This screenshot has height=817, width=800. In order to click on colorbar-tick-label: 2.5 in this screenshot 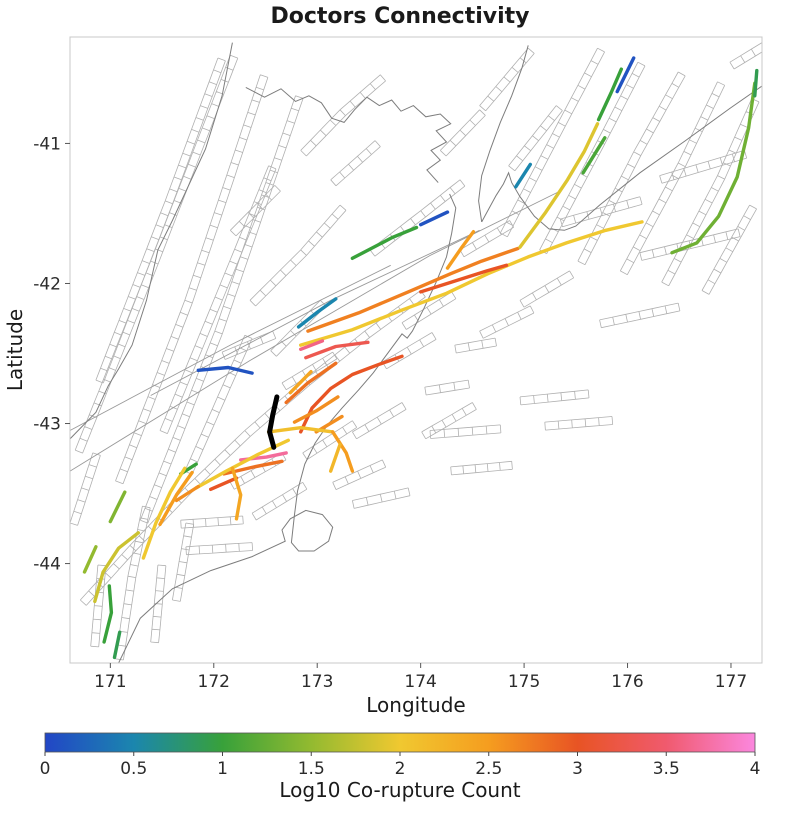, I will do `click(488, 769)`.